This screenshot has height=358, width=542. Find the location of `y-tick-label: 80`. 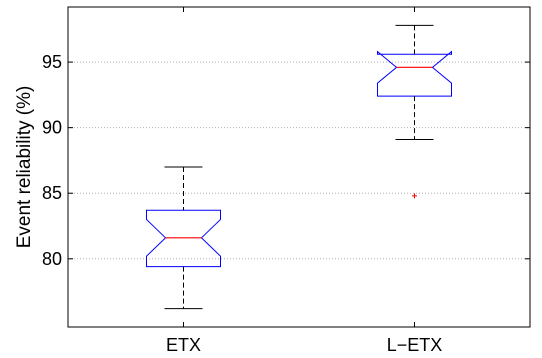

y-tick-label: 80 is located at coordinates (52, 259).